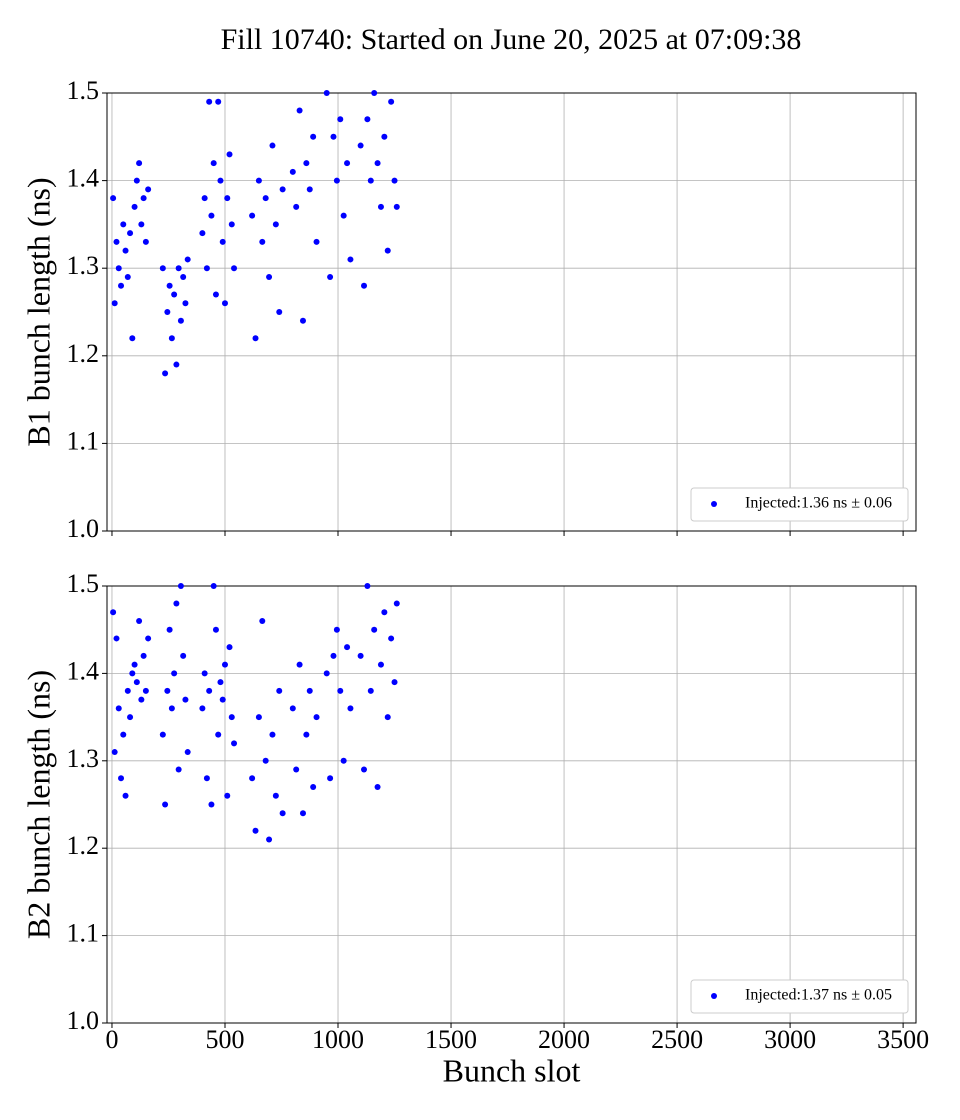 This screenshot has width=960, height=1120. What do you see at coordinates (83, 90) in the screenshot?
I see `y-tick-label: 1.5` at bounding box center [83, 90].